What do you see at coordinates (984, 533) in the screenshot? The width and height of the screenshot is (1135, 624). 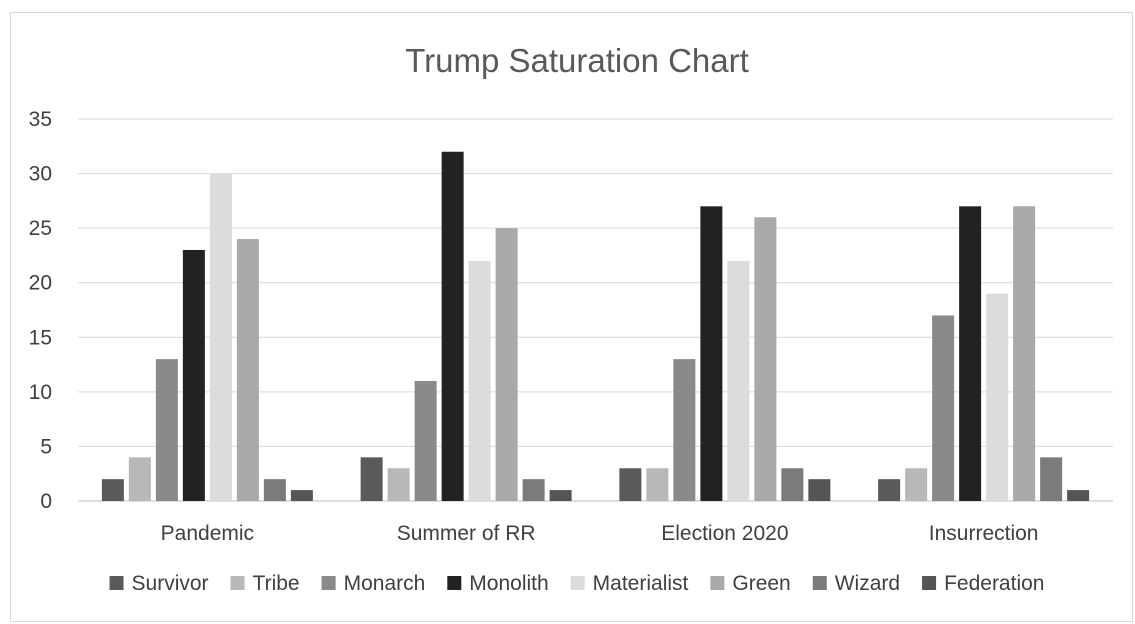 I see `x-category-label: Insurrection` at bounding box center [984, 533].